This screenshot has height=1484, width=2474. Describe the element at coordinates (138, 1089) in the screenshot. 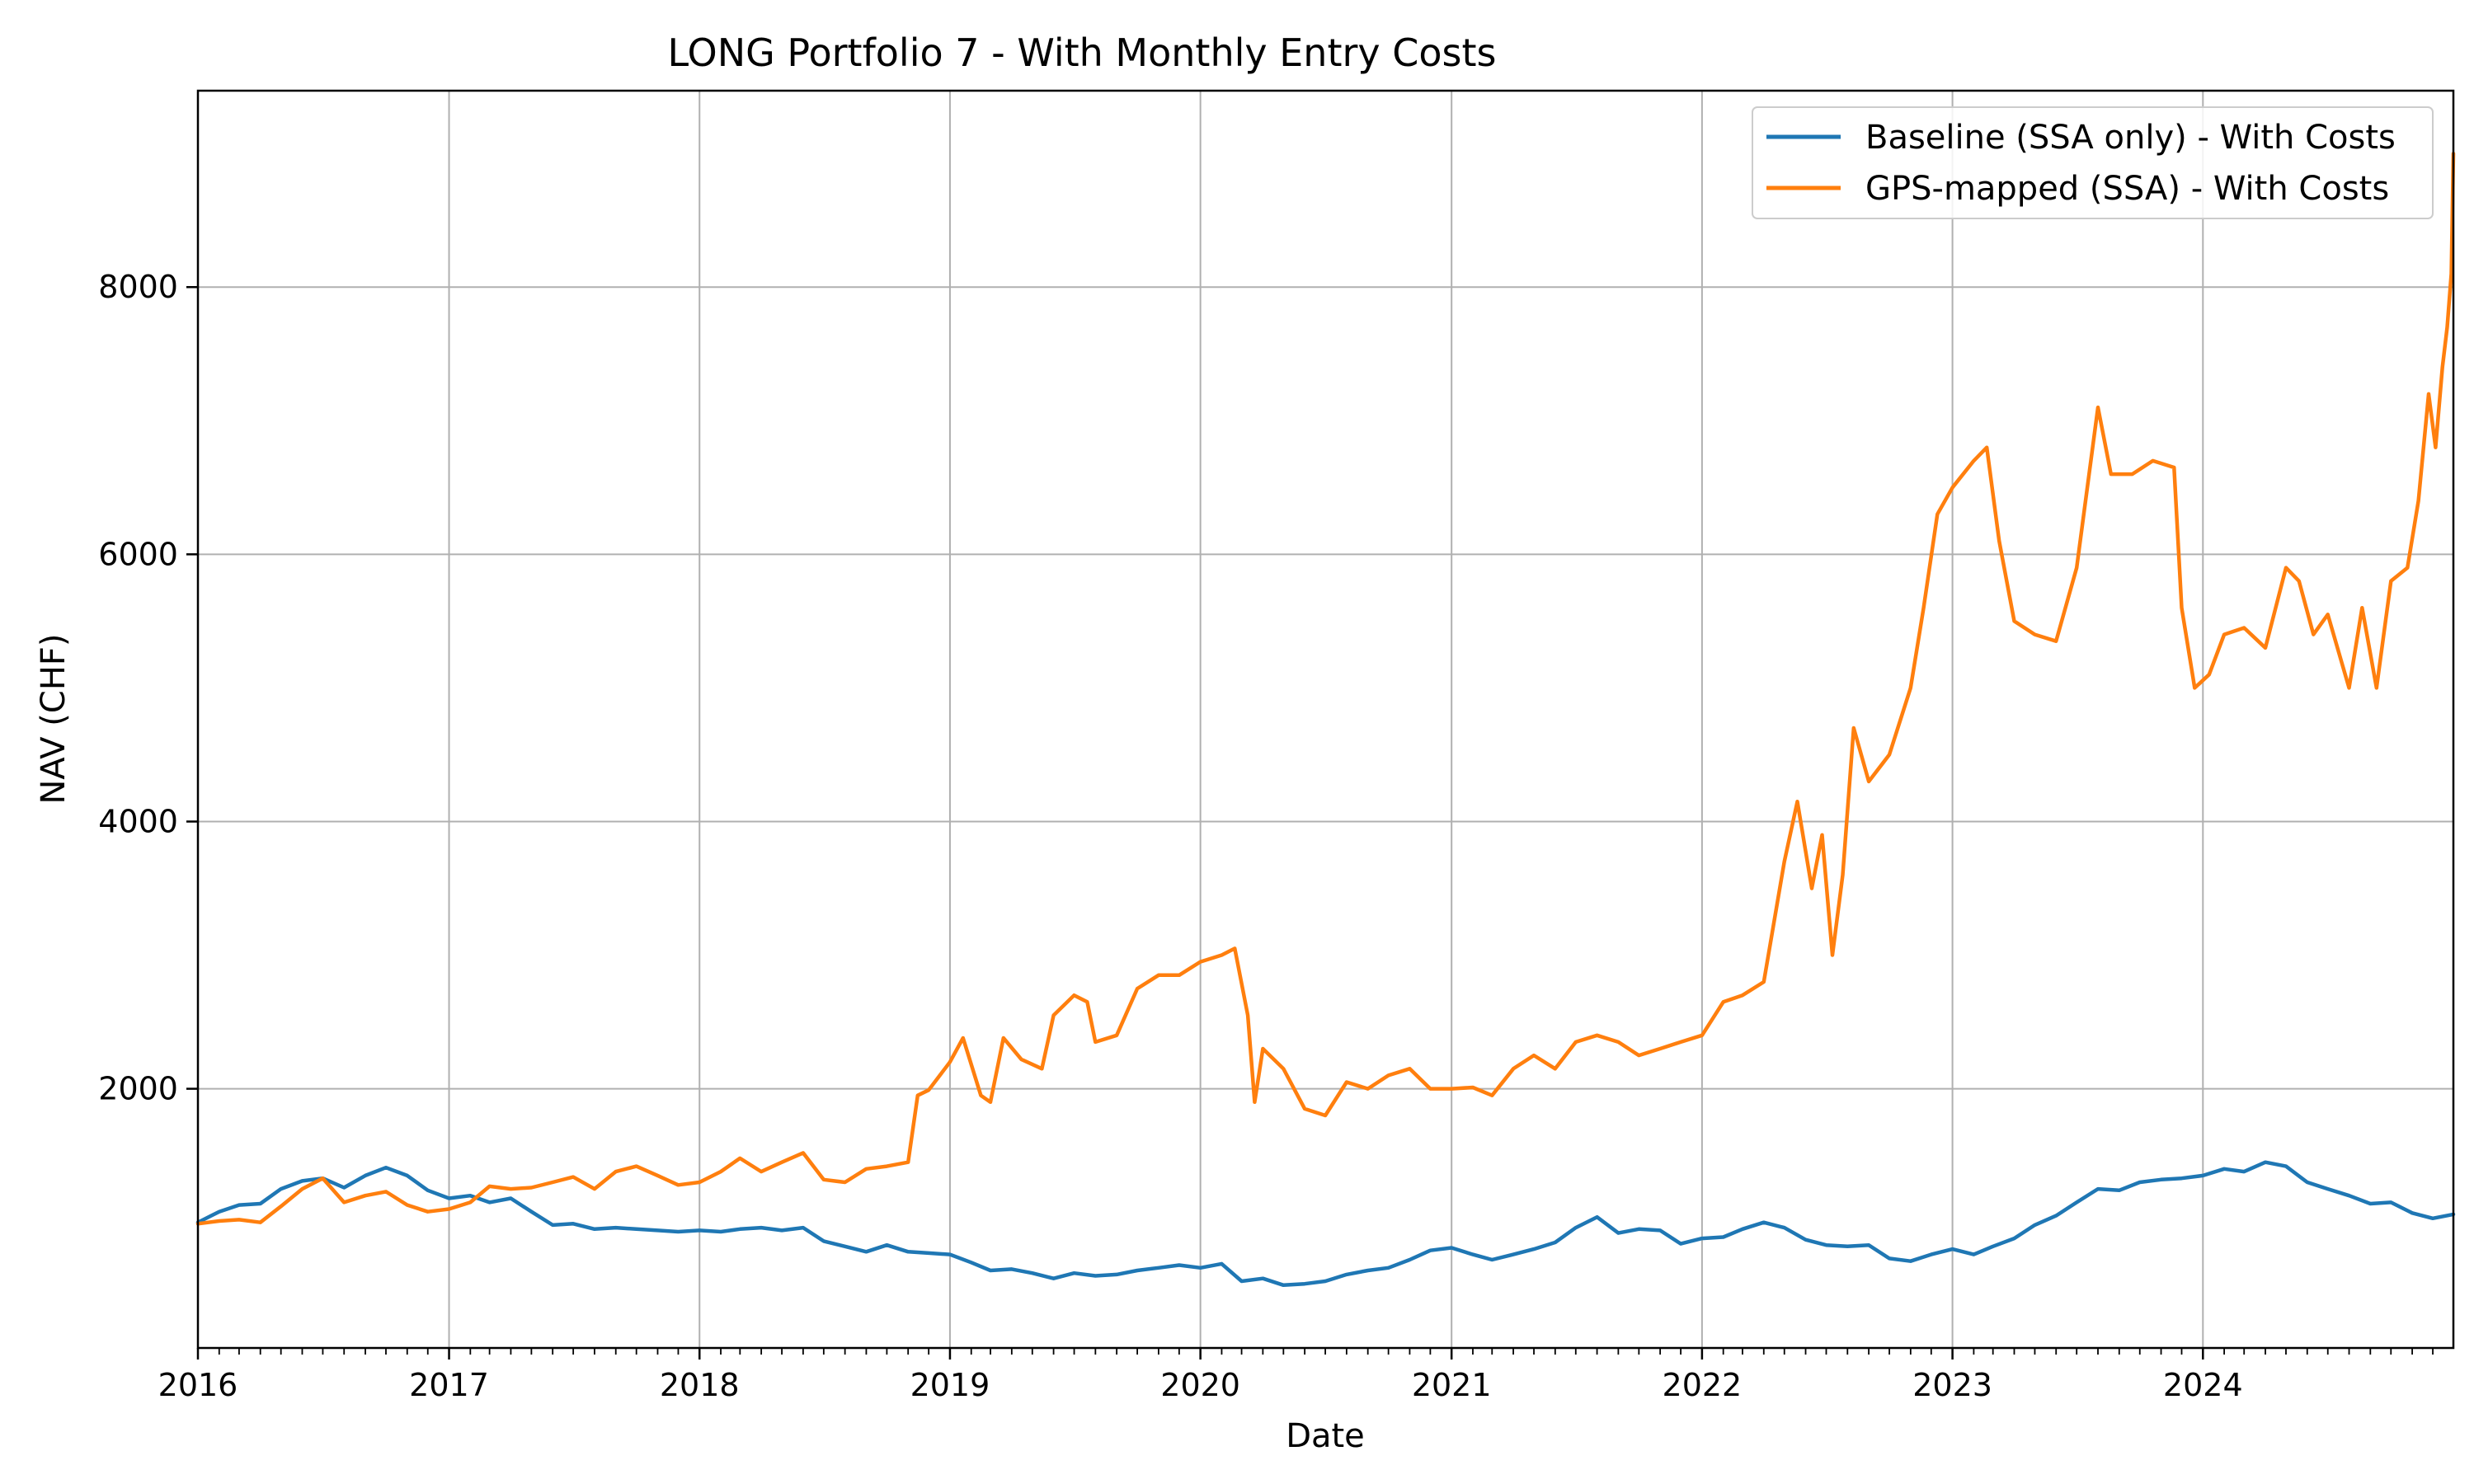

I see `y-tick-label: 2000` at that location.